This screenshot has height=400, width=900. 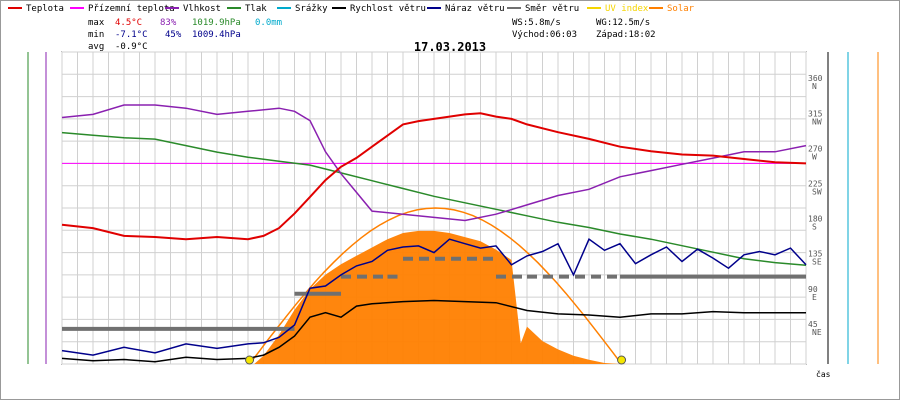 What do you see at coordinates (627, 9) in the screenshot?
I see `legend-label-8: UV index` at bounding box center [627, 9].